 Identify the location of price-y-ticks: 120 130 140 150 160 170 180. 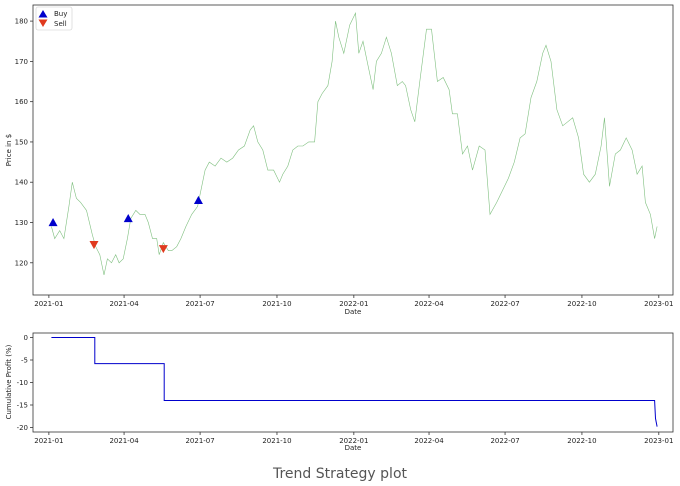
(24, 142).